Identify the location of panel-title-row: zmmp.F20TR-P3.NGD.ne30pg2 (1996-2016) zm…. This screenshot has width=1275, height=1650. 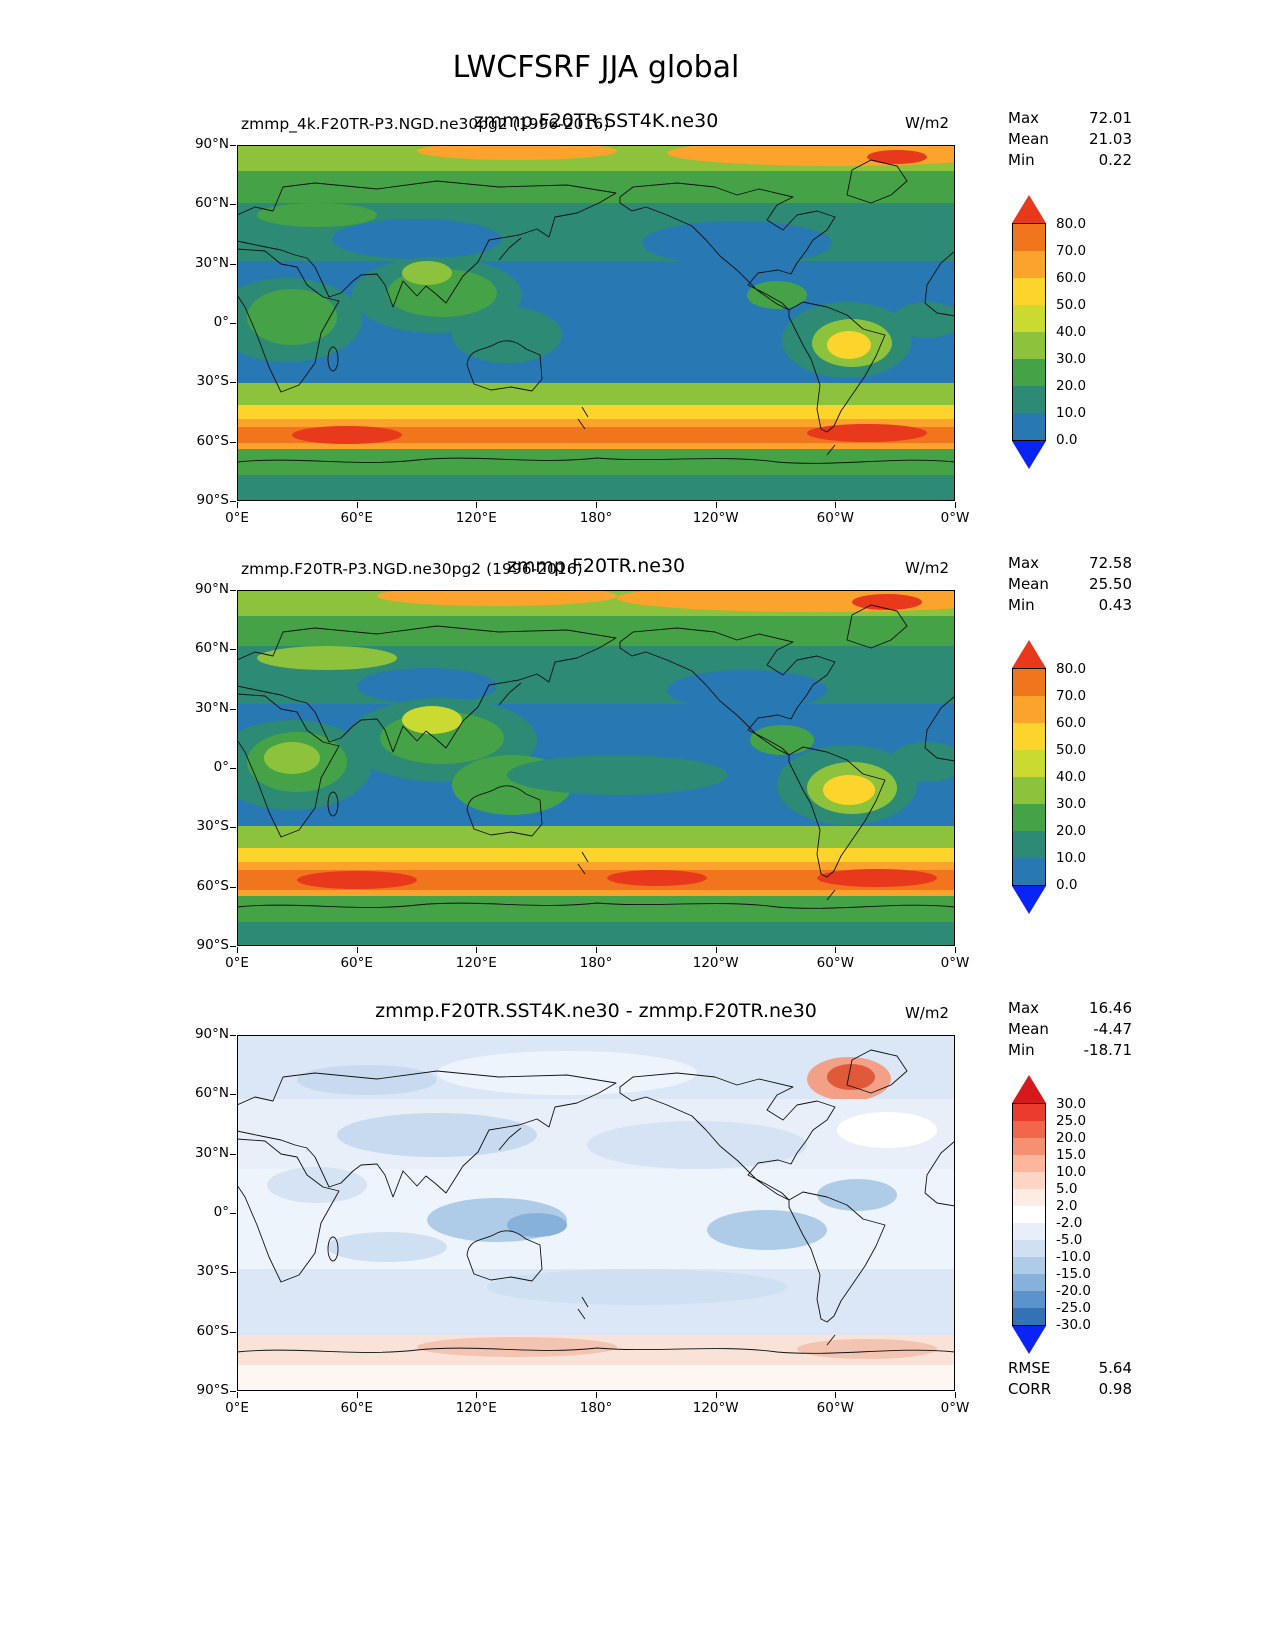
(596, 568).